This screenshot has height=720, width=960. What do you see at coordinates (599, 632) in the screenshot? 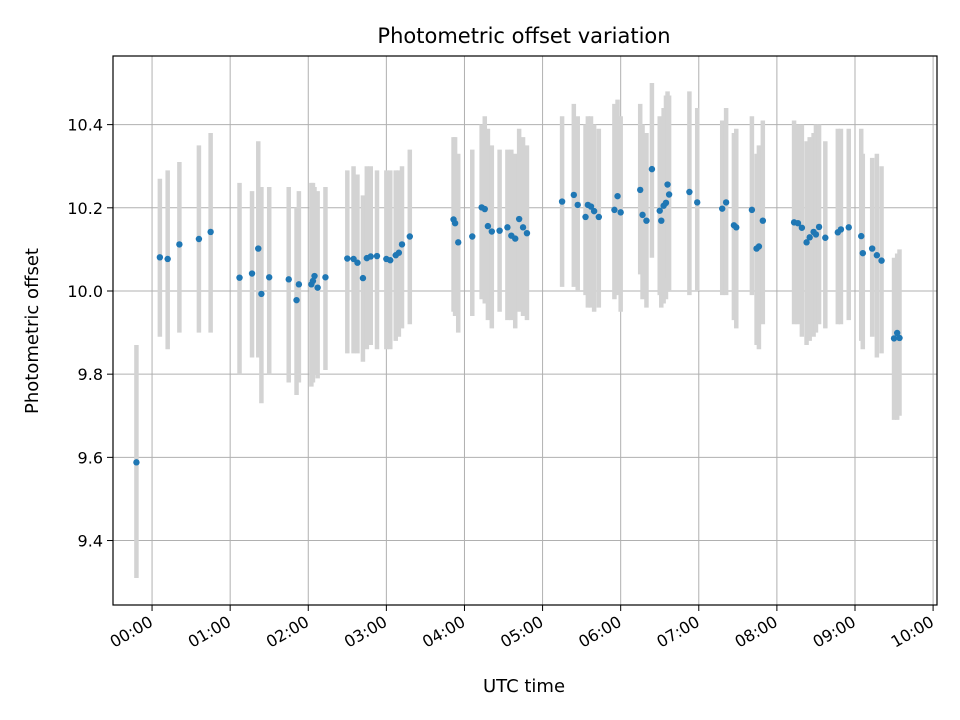
I see `x-tick-label: 06:00` at bounding box center [599, 632].